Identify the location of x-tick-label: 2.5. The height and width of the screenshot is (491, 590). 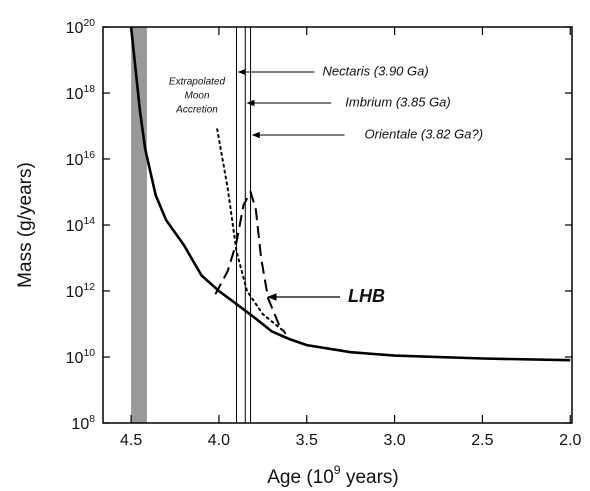
(482, 440).